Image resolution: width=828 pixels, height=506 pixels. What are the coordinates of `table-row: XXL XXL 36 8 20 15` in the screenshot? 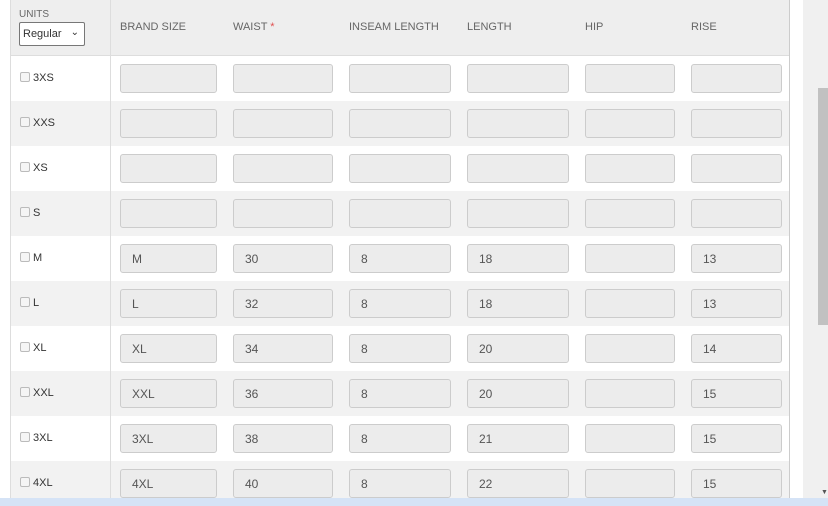 It's located at (400, 393).